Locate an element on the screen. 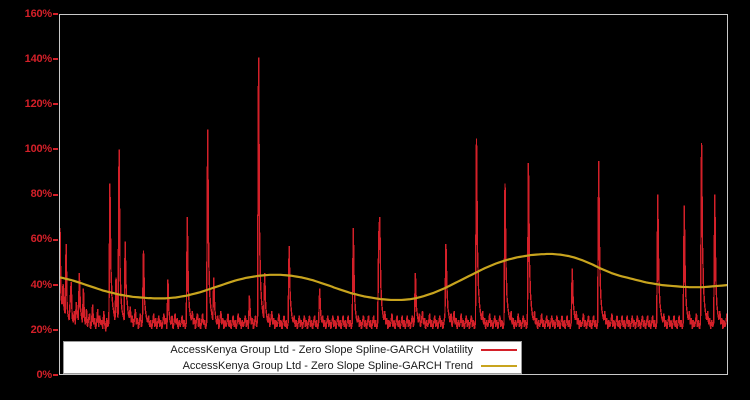  y-axis-tick-60: 60% is located at coordinates (41, 239).